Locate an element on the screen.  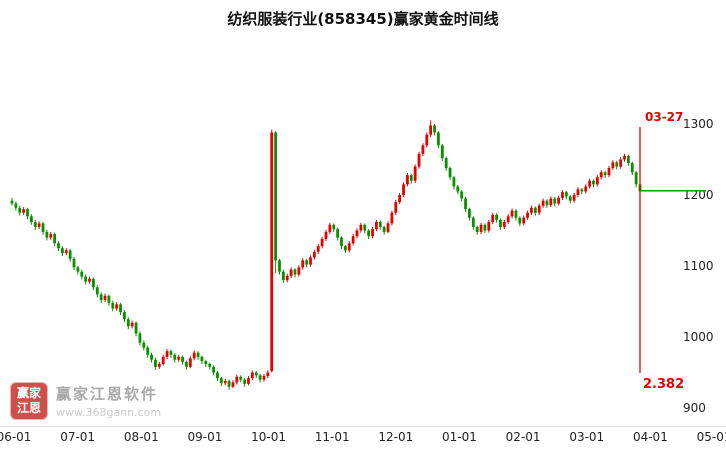
event-date-label: 03-27 is located at coordinates (664, 117).